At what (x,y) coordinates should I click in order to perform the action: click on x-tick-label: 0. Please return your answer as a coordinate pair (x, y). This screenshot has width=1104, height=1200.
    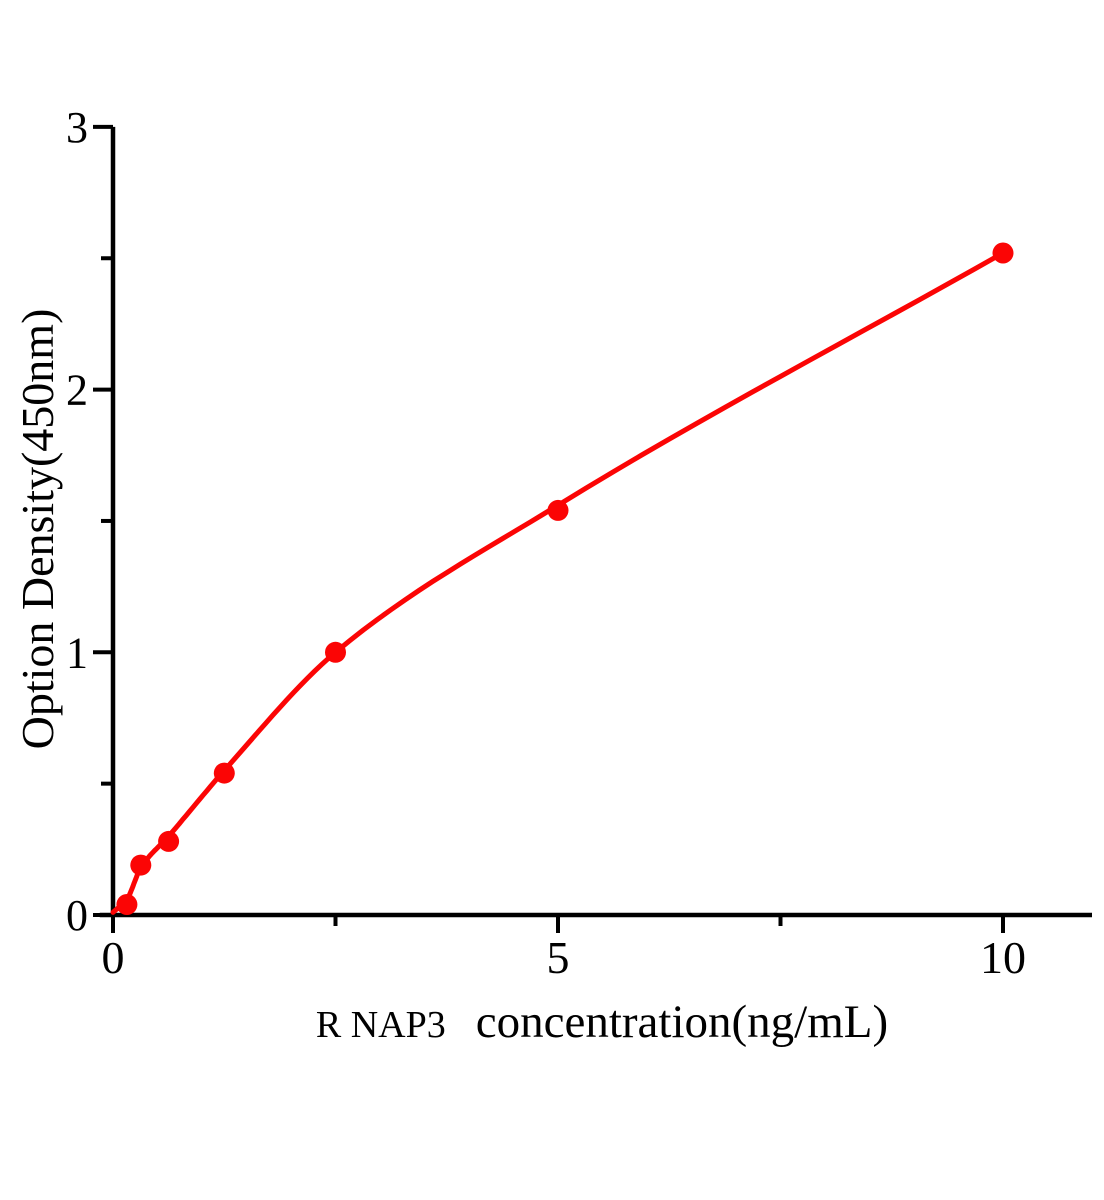
    Looking at the image, I should click on (113, 957).